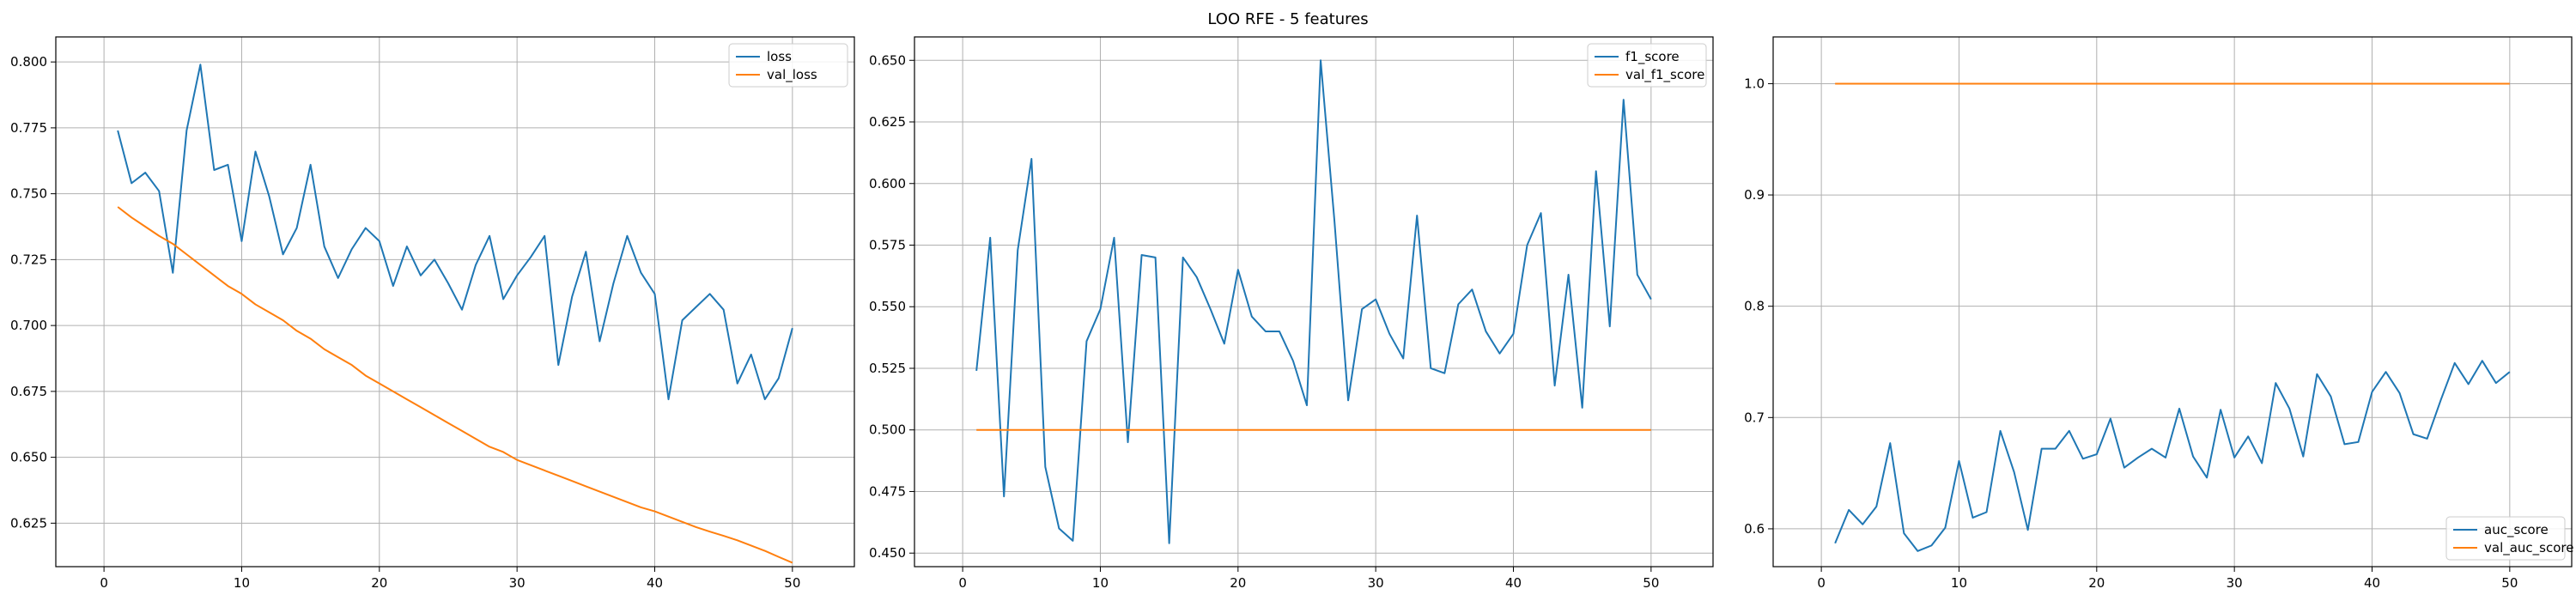 The image size is (2576, 601). I want to click on y-tick-label: 1.0, so click(1755, 83).